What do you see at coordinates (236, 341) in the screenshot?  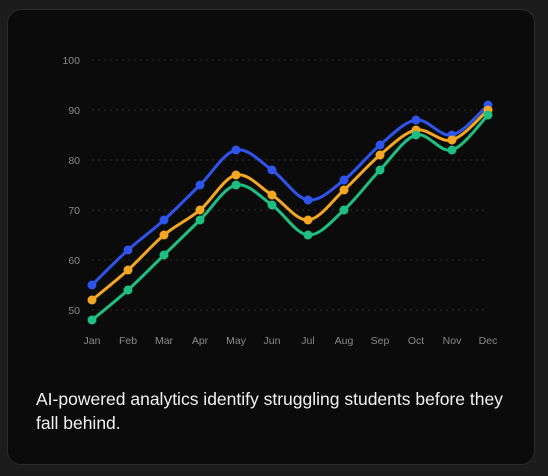 I see `x-tick-label: May` at bounding box center [236, 341].